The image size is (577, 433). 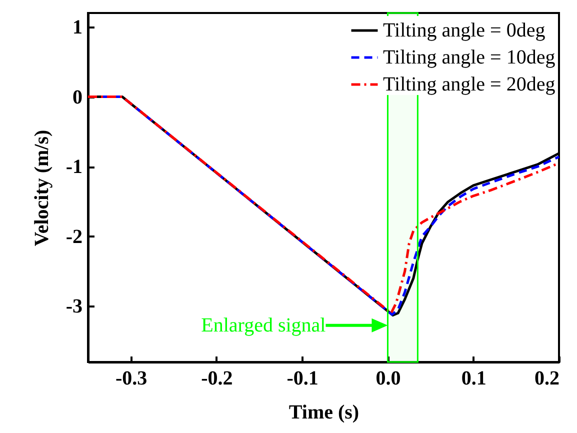 I want to click on y-tick-label: -1, so click(x=74, y=167).